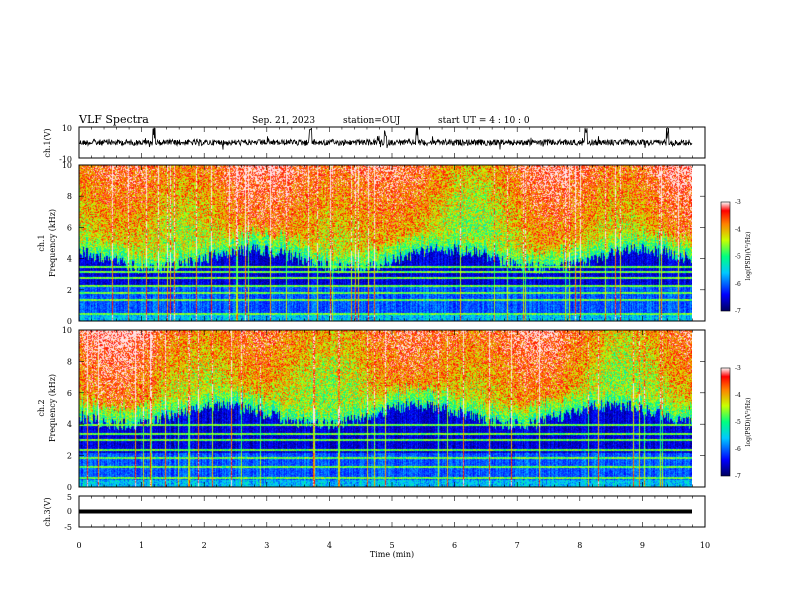  Describe the element at coordinates (484, 121) in the screenshot. I see `start-ut-label: start UT = 4 : 10 : 0` at that location.